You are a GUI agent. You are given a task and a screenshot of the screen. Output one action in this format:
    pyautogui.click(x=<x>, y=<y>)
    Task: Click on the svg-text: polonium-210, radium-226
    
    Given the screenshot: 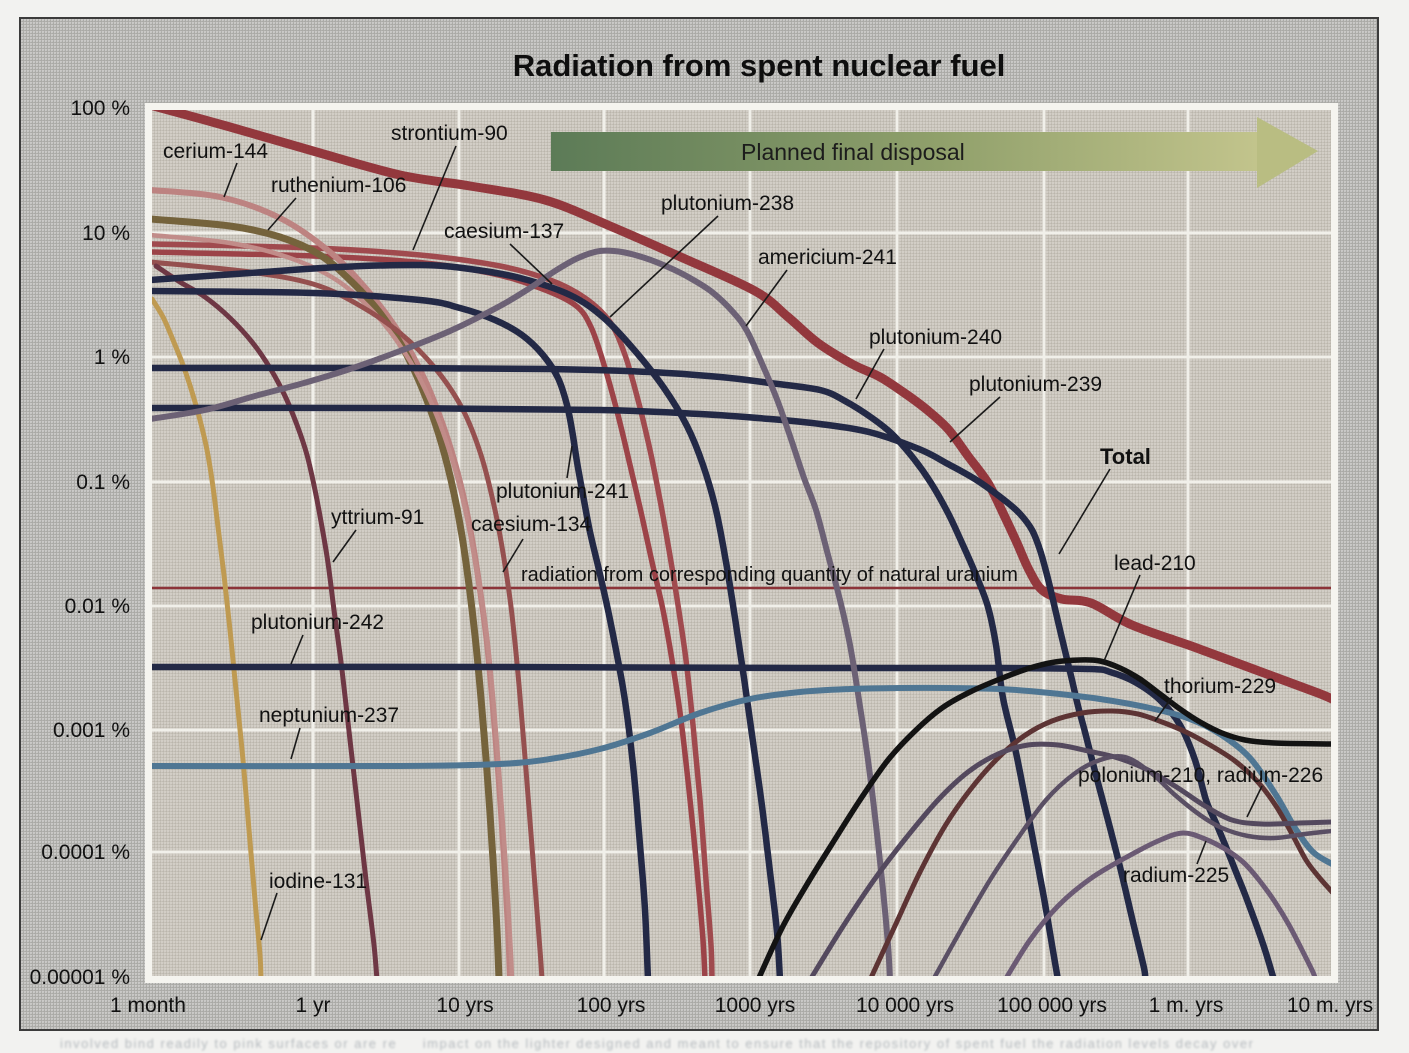 What is the action you would take?
    pyautogui.click(x=1200, y=775)
    